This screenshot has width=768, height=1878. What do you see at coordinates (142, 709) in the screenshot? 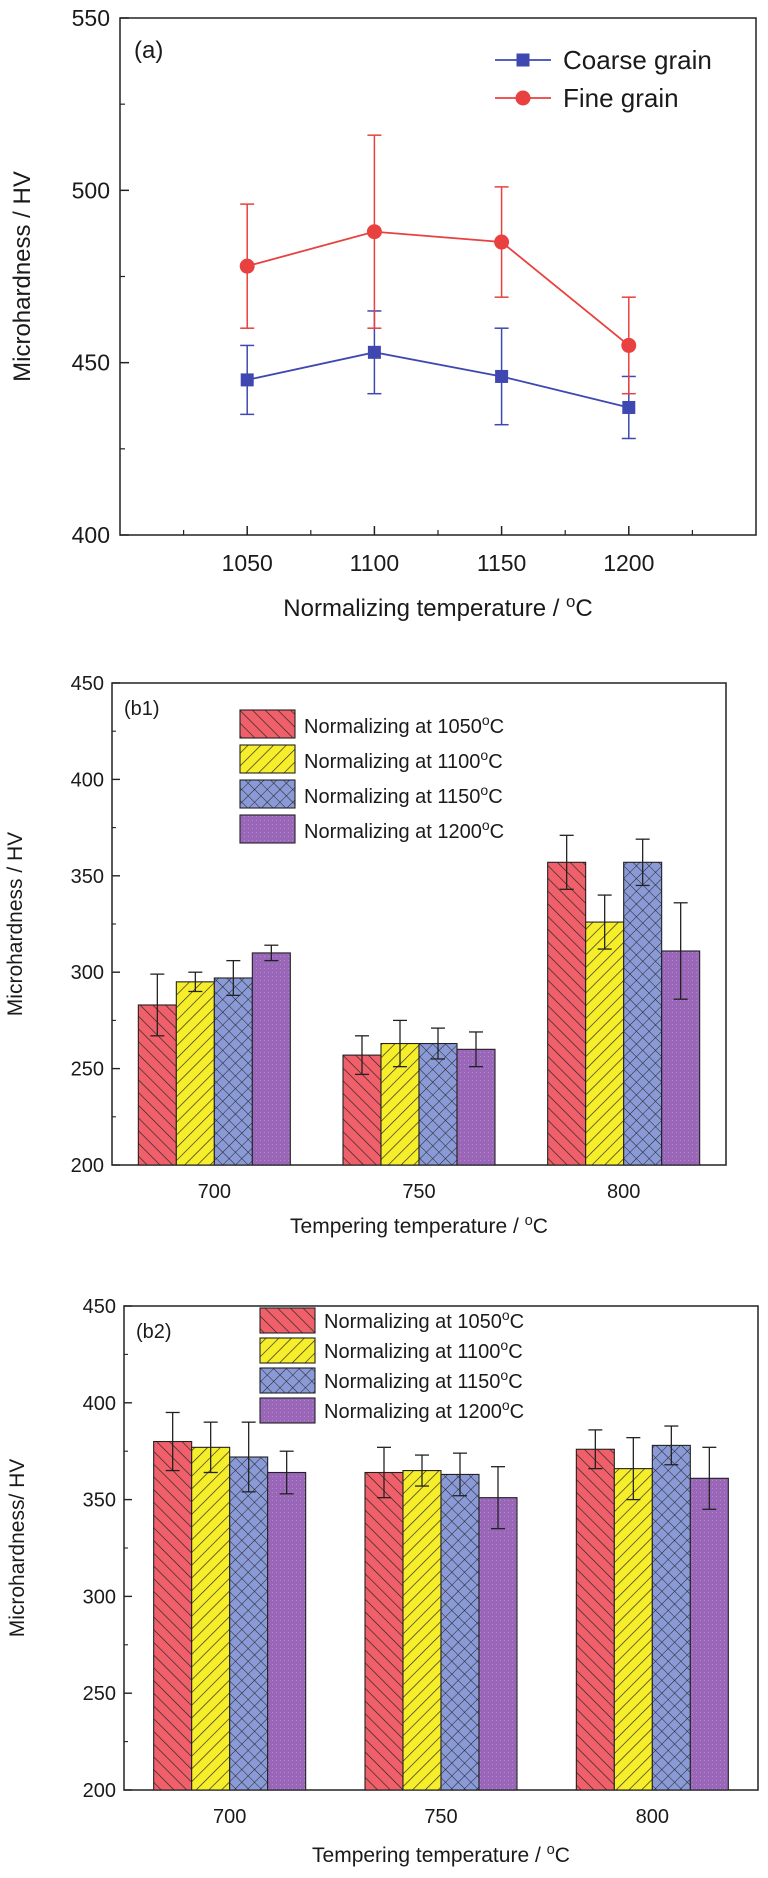
I see `panel-label: (b1)` at bounding box center [142, 709].